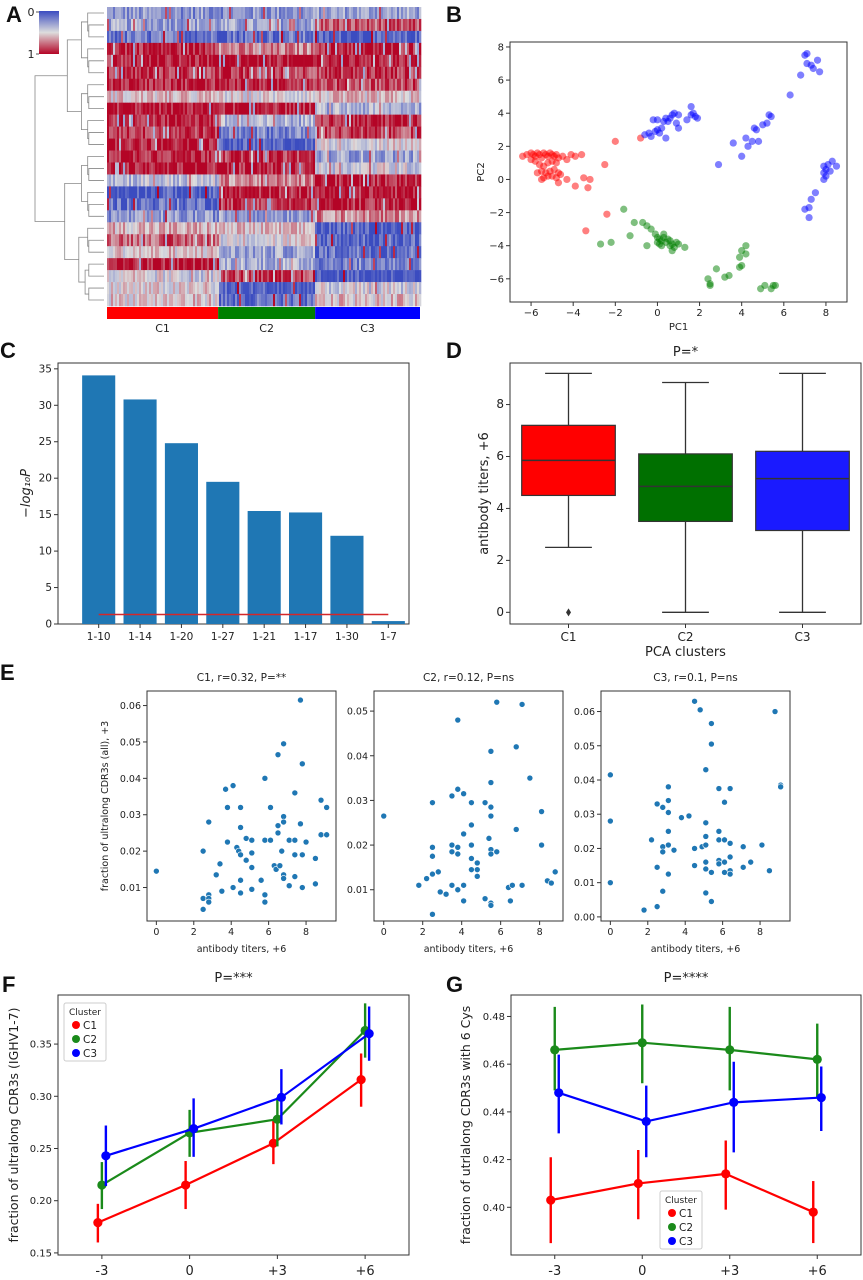 The height and width of the screenshot is (1280, 863). Describe the element at coordinates (105, 806) in the screenshot. I see `scatter-y-axis-label: fraction of ultralong CDR3s (all), +3` at that location.